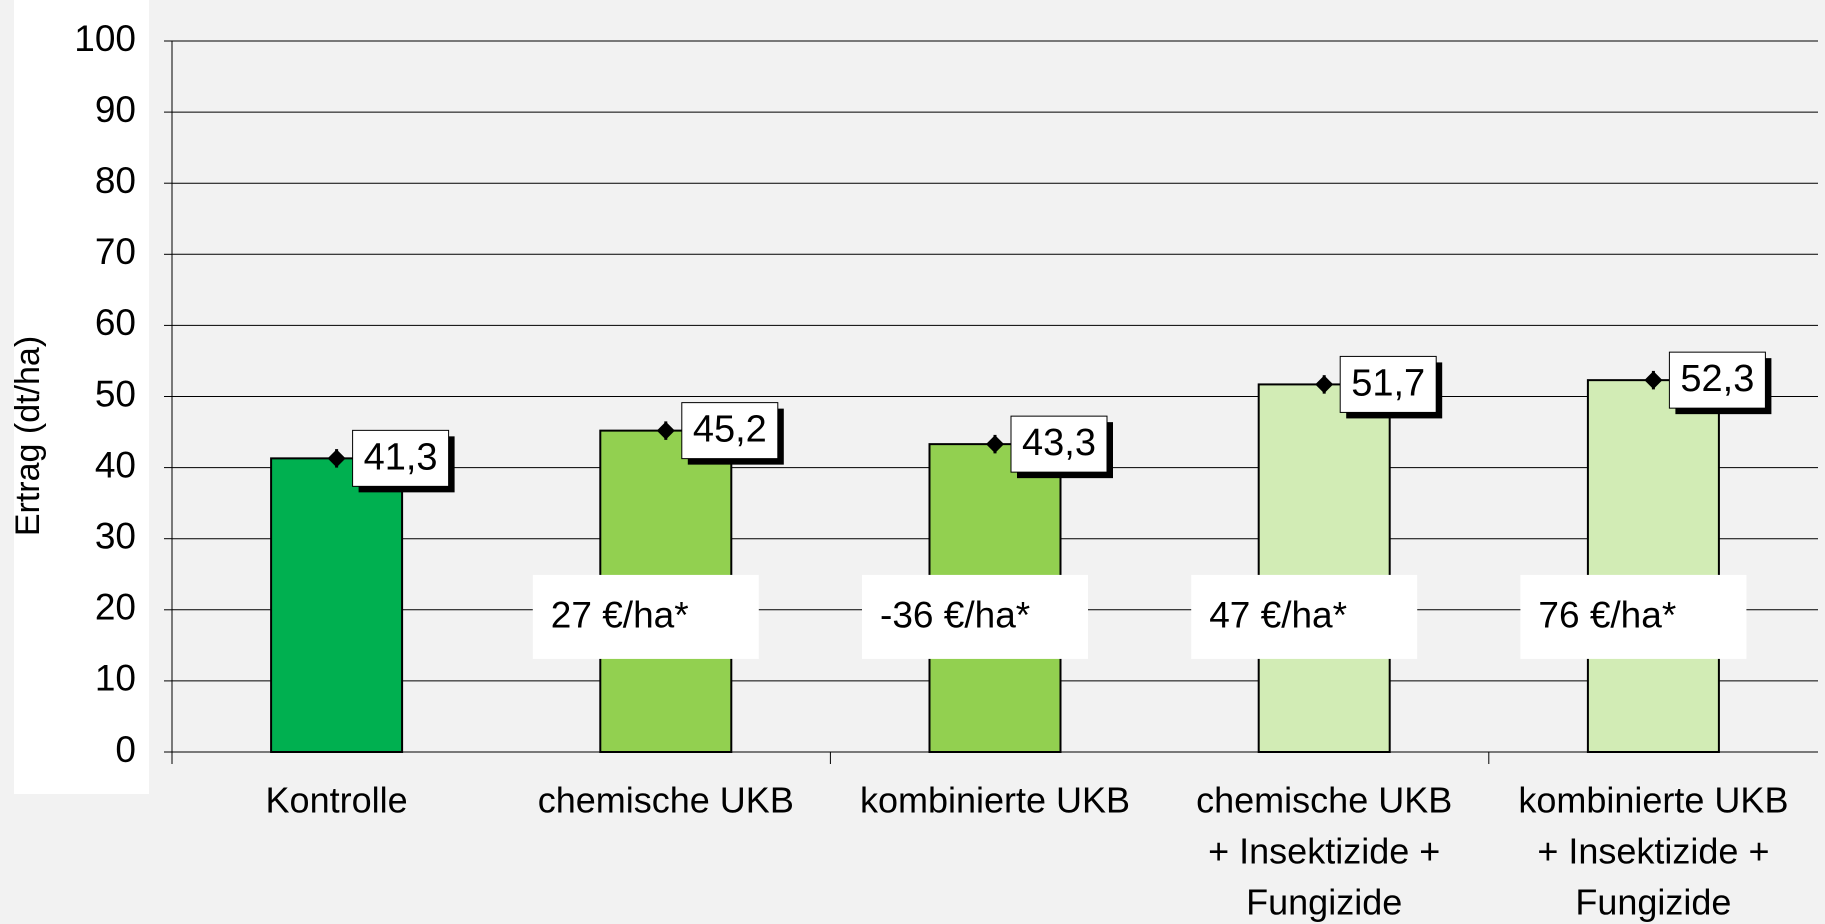  What do you see at coordinates (115, 109) in the screenshot?
I see `y-tick-label: 90` at bounding box center [115, 109].